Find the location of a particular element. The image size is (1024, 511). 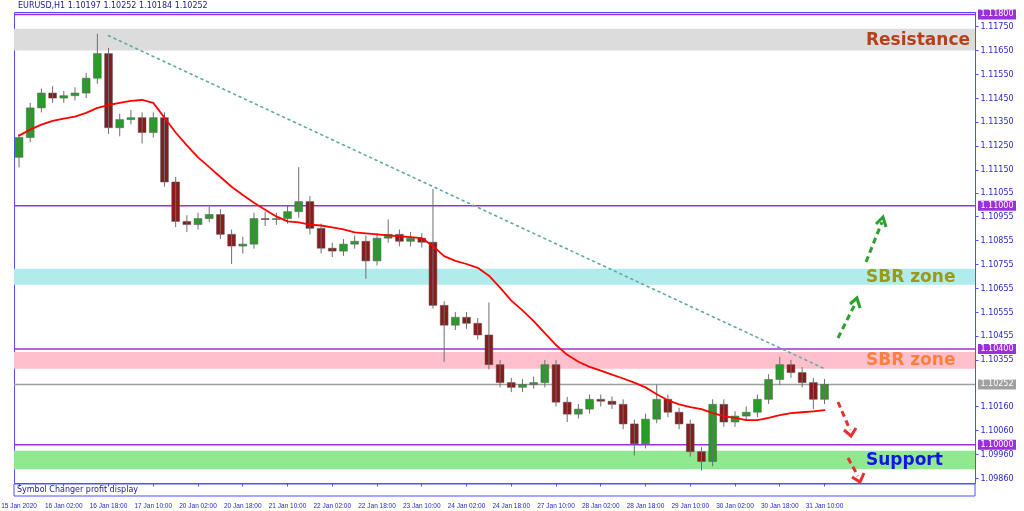

y-tick-label: 1.11150 is located at coordinates (997, 170).